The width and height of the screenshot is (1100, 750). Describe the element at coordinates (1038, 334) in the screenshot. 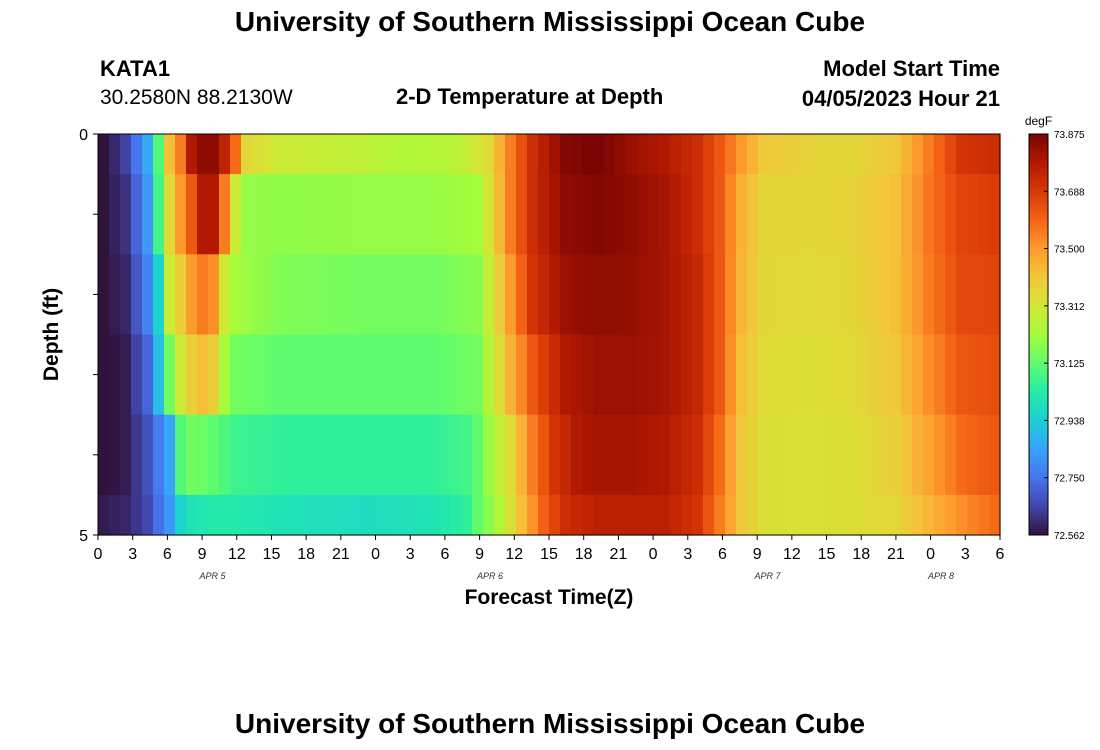

I see `colorbar-gradient` at that location.